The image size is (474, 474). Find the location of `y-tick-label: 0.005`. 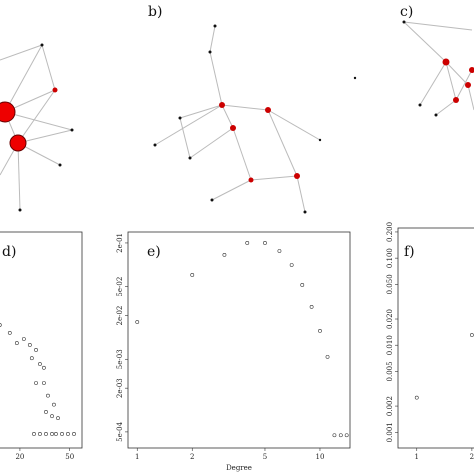

y-tick-label: 0.005 is located at coordinates (390, 371).